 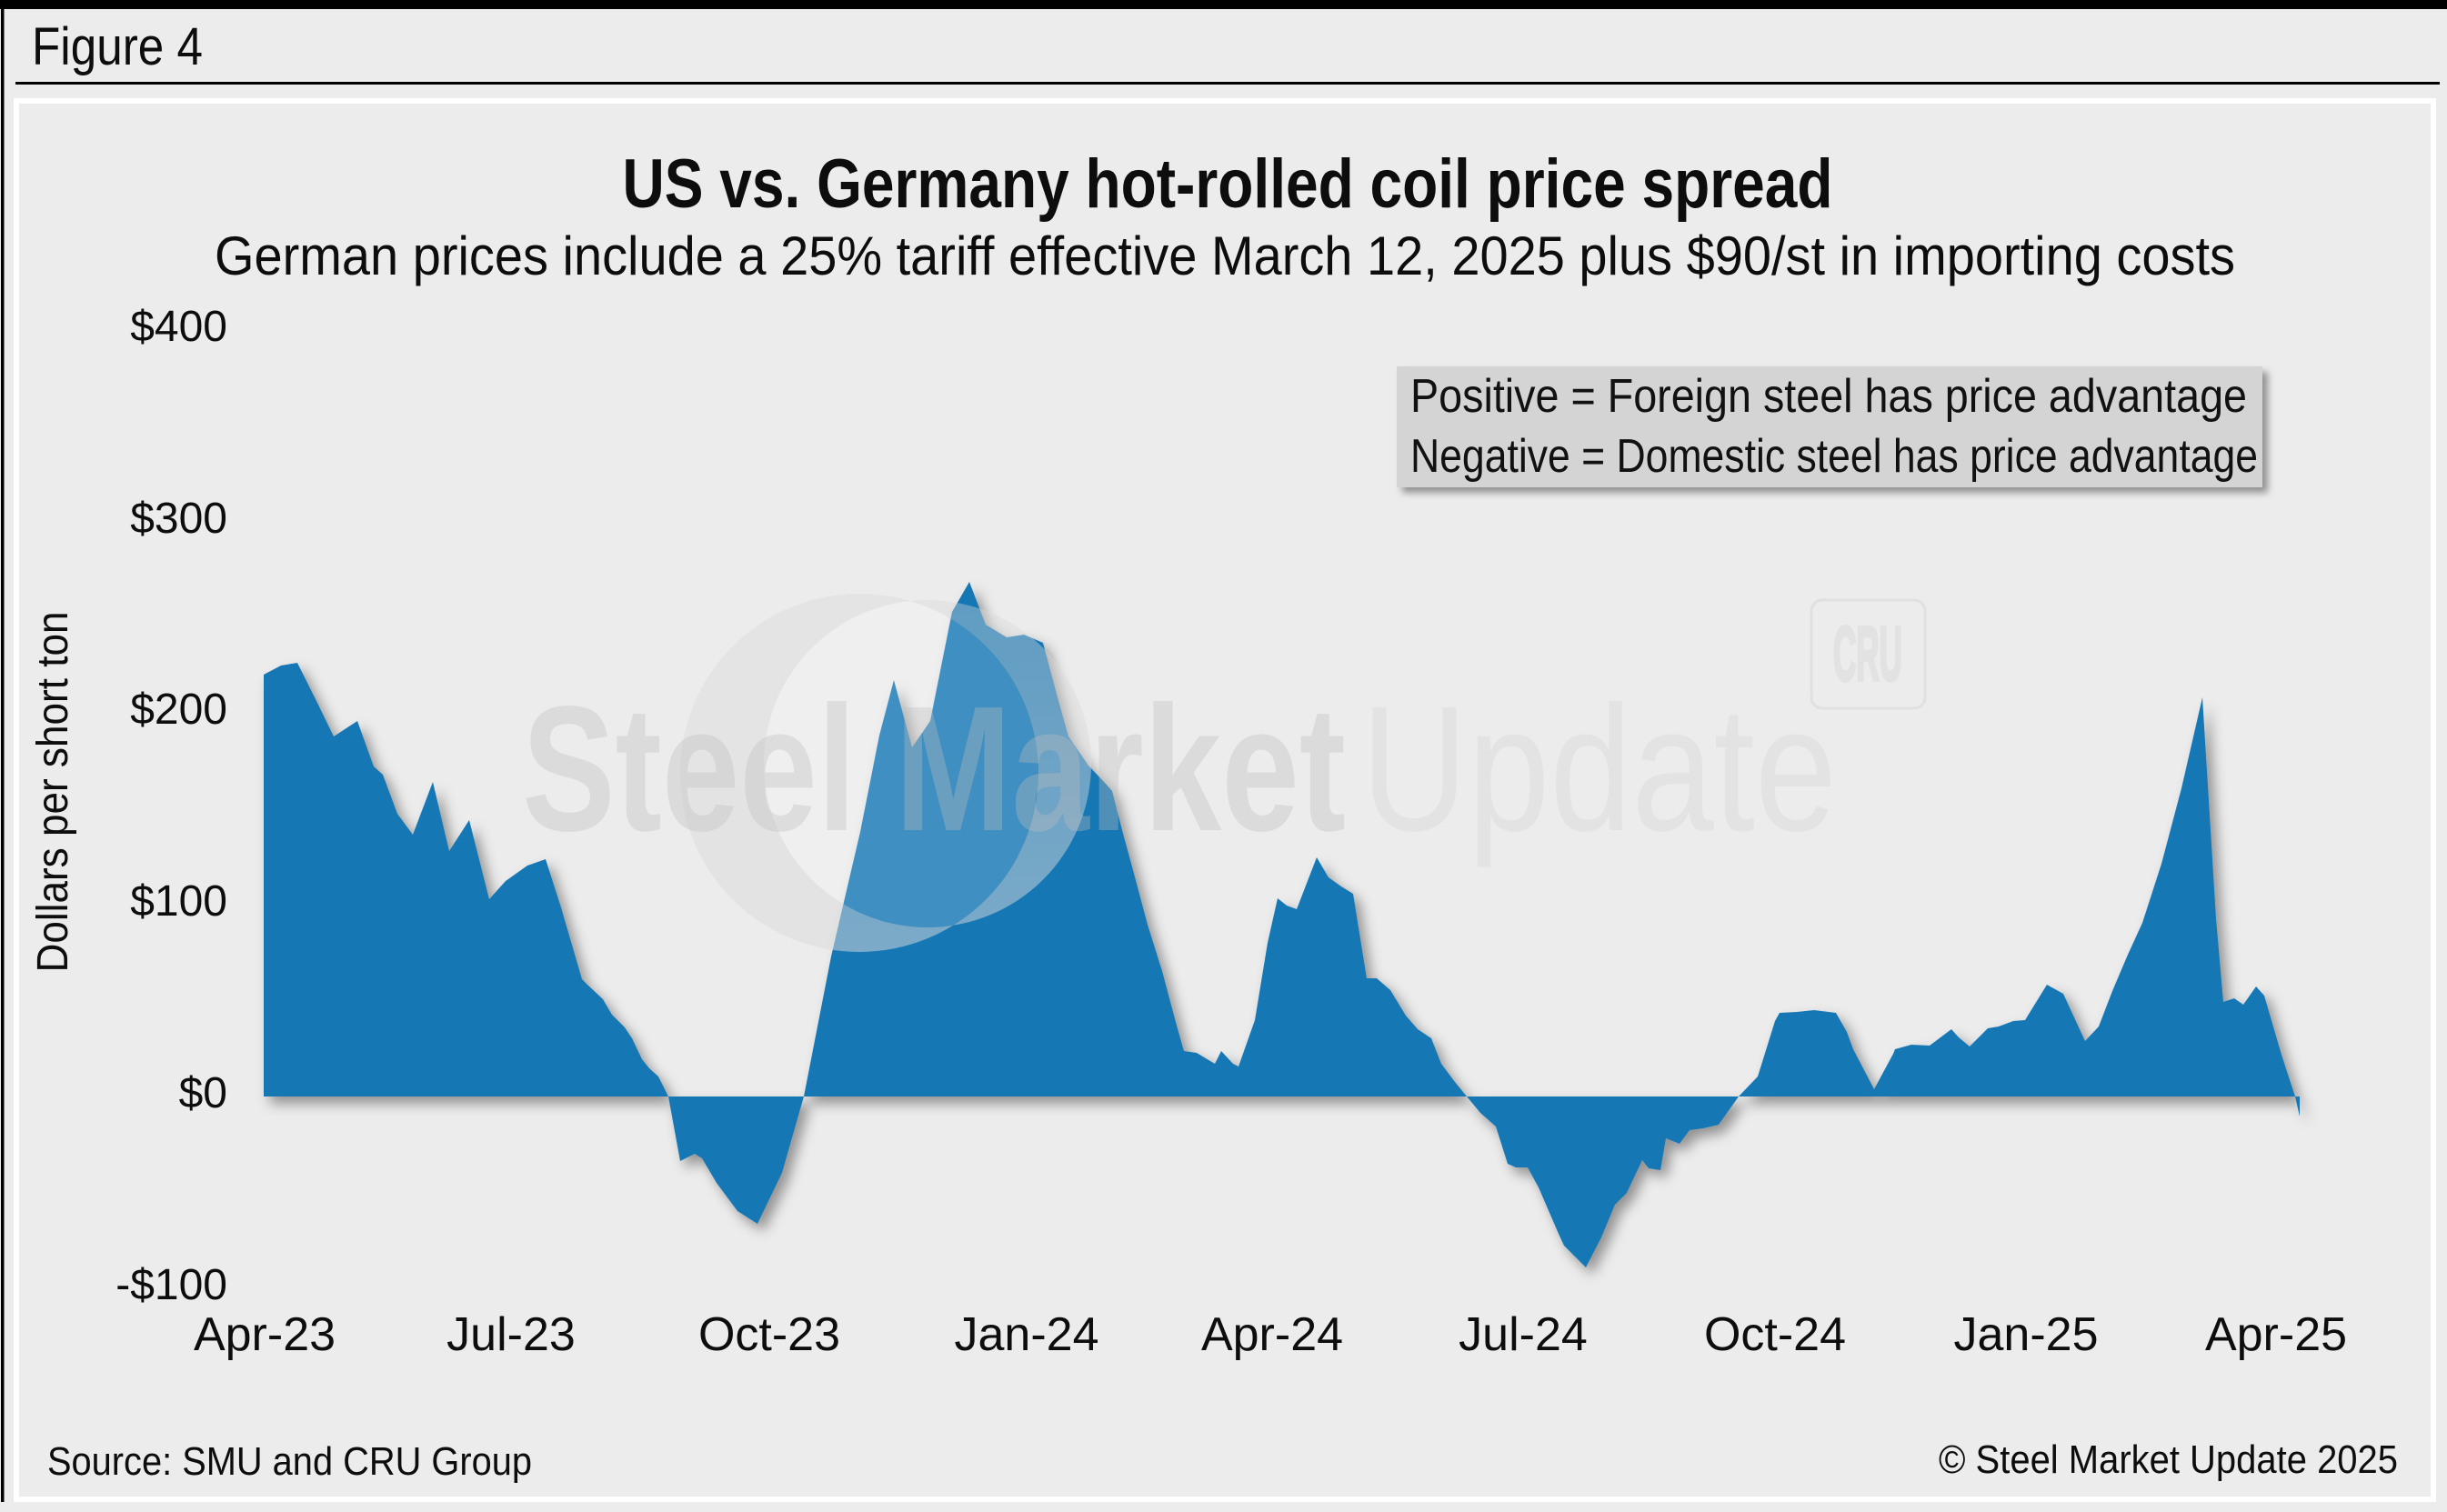 I want to click on svg-text: $300, so click(x=179, y=519).